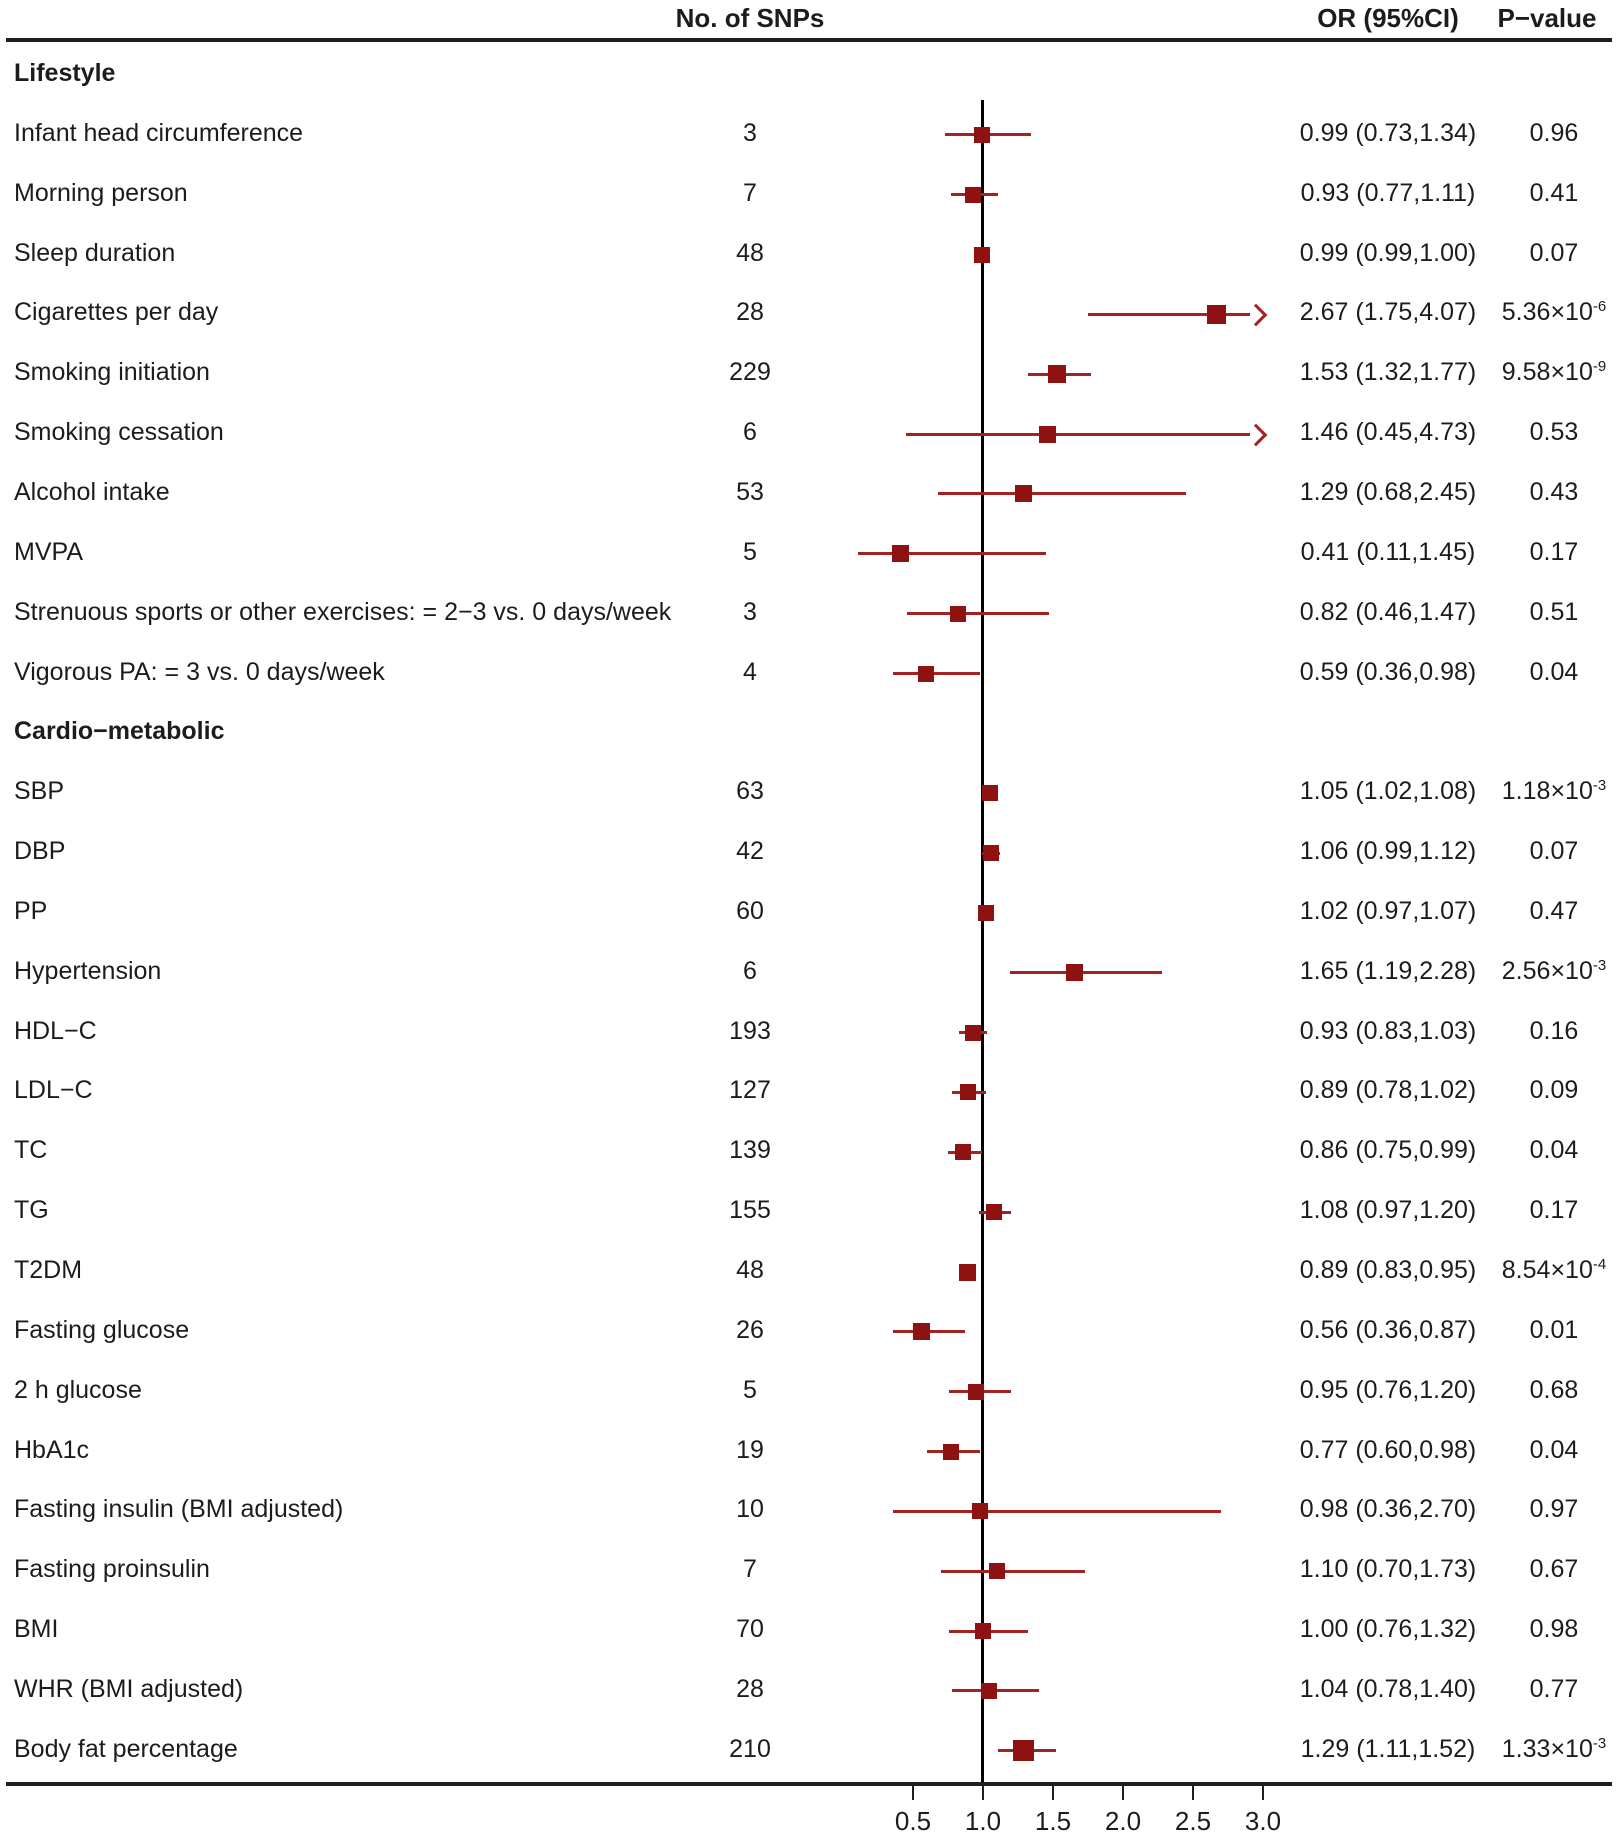 The height and width of the screenshot is (1844, 1616). I want to click on row-p-value: 2.56×10⁻³, so click(1554, 970).